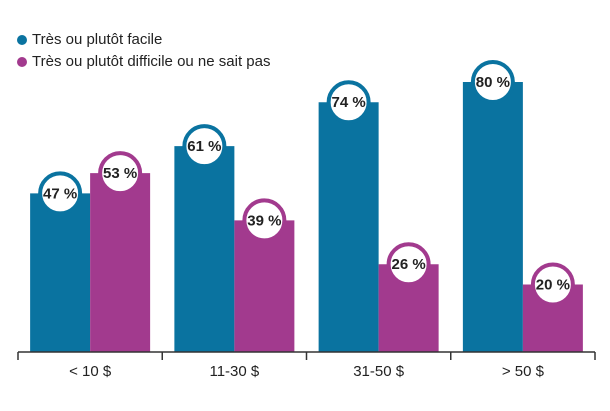 The image size is (610, 411). Describe the element at coordinates (97, 39) in the screenshot. I see `legend-label: Très ou plutôt facile` at that location.